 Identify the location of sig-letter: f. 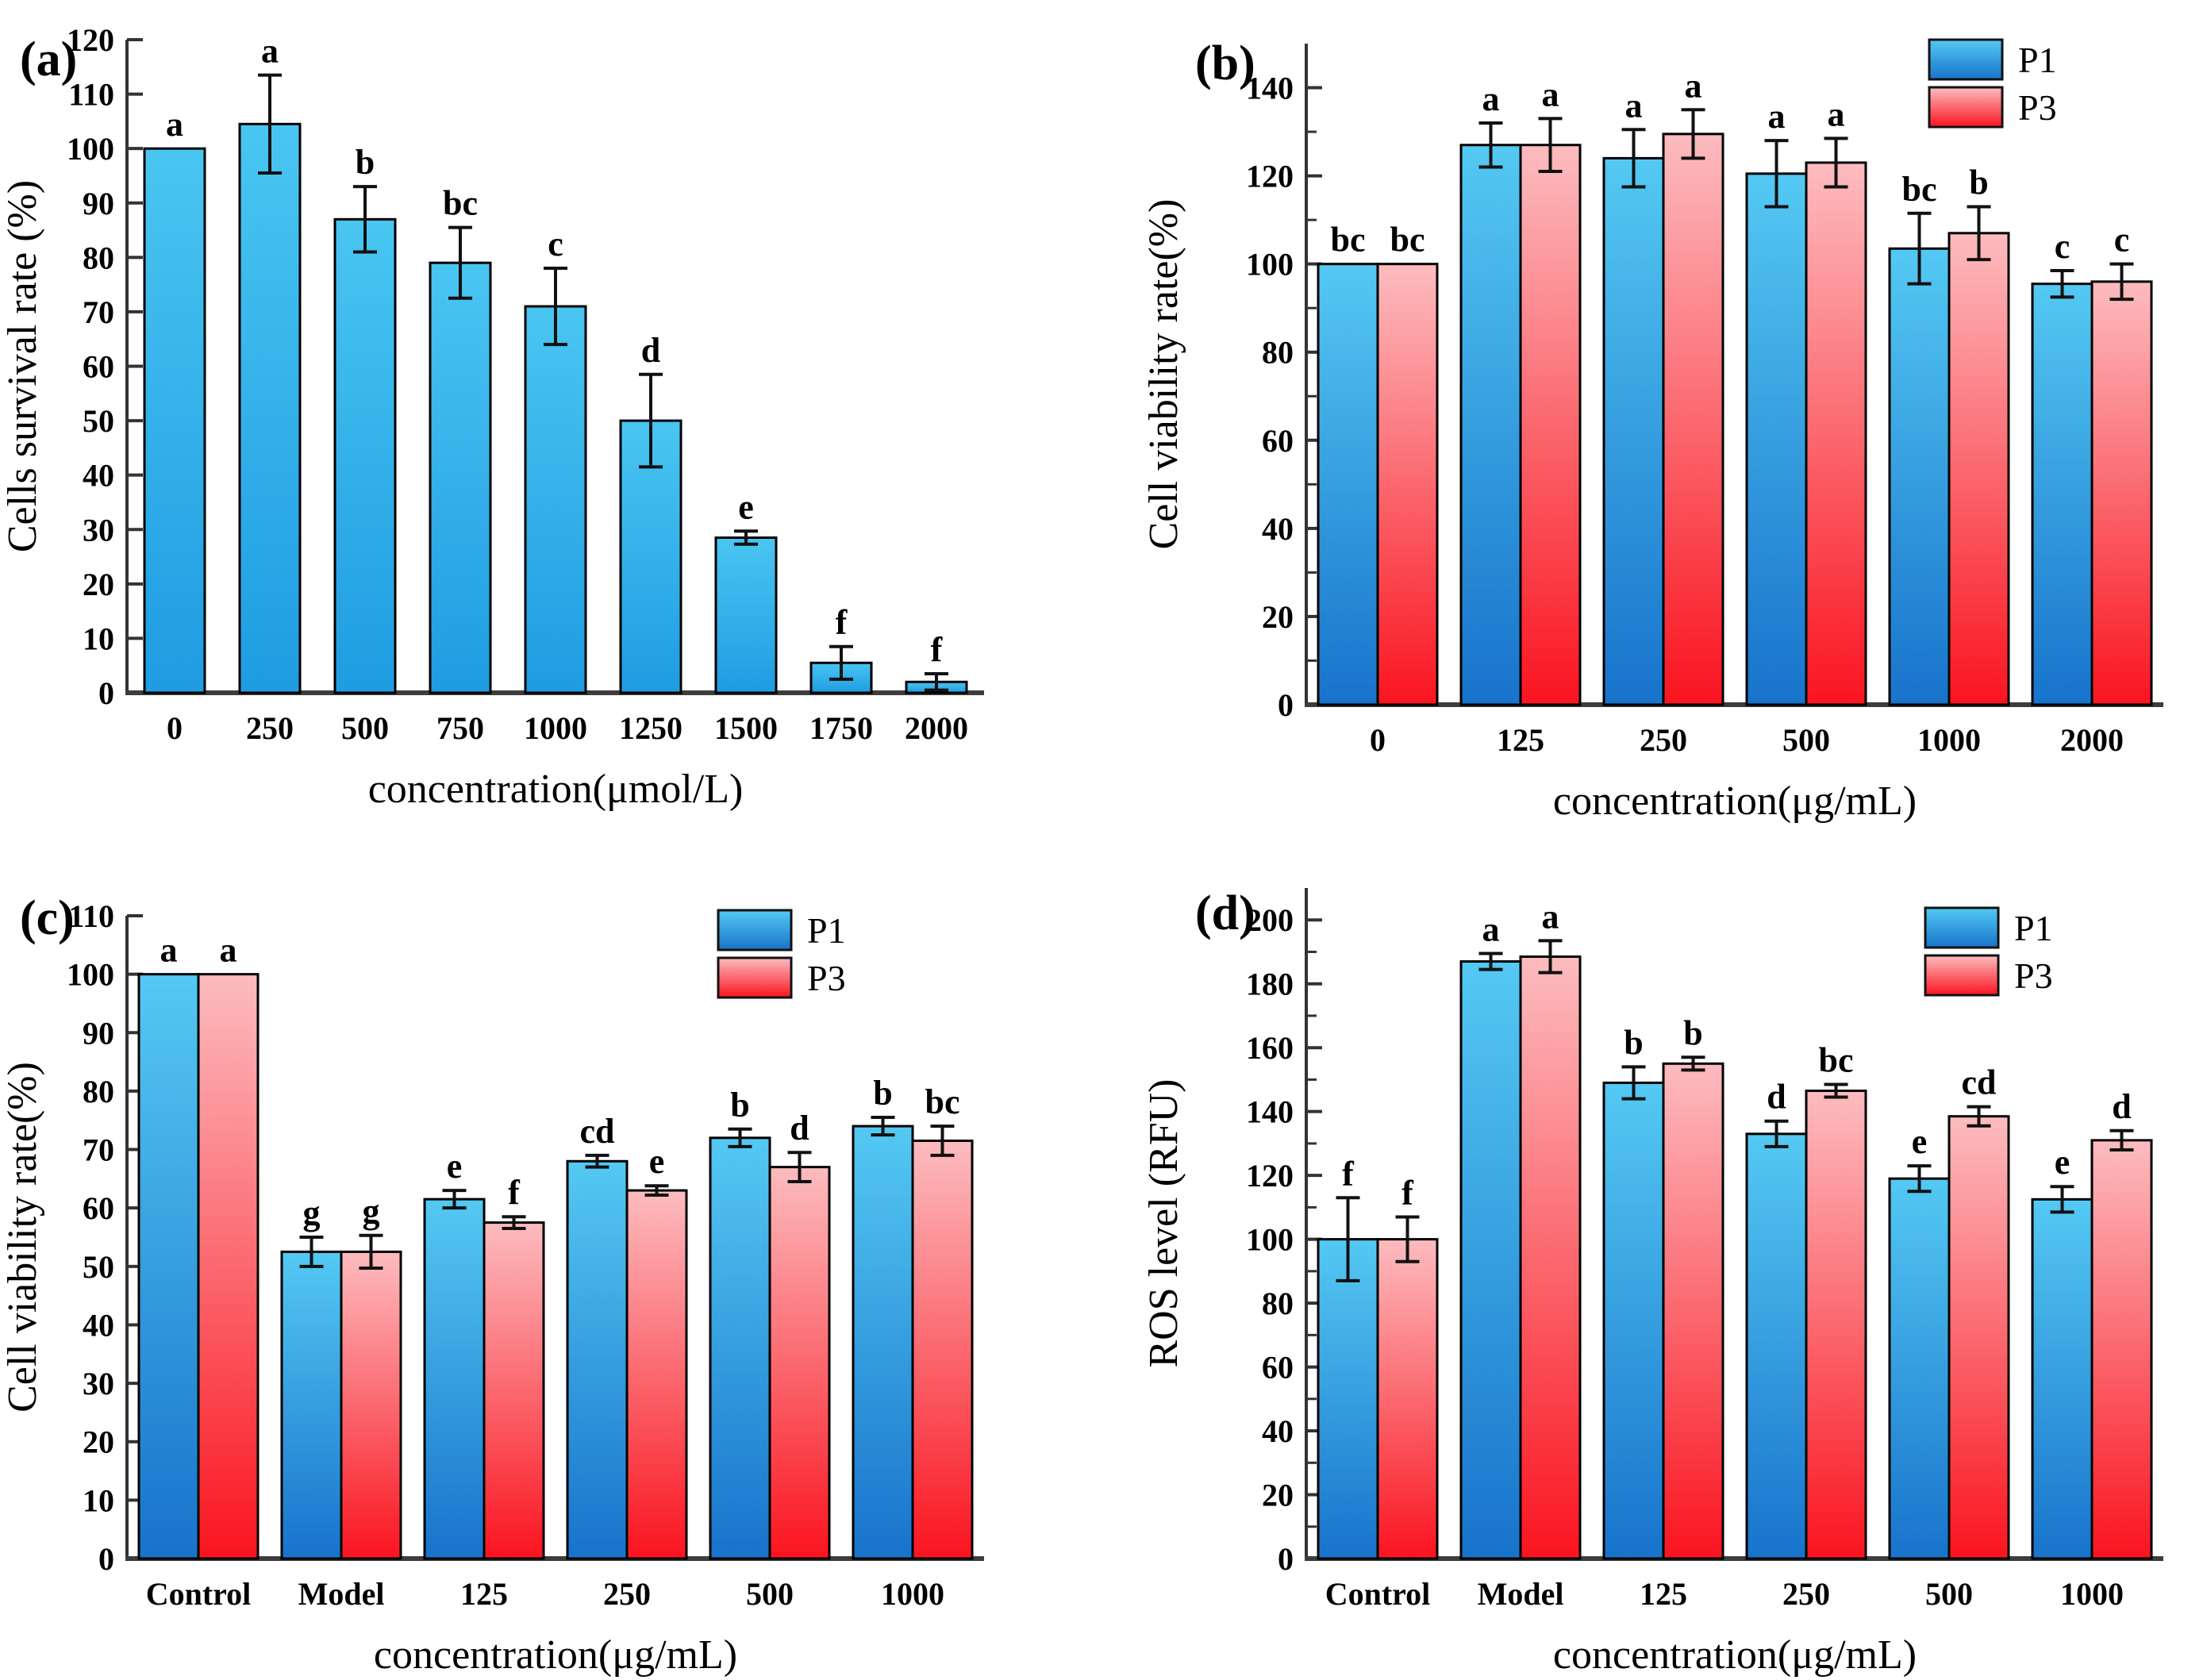
(1348, 1173).